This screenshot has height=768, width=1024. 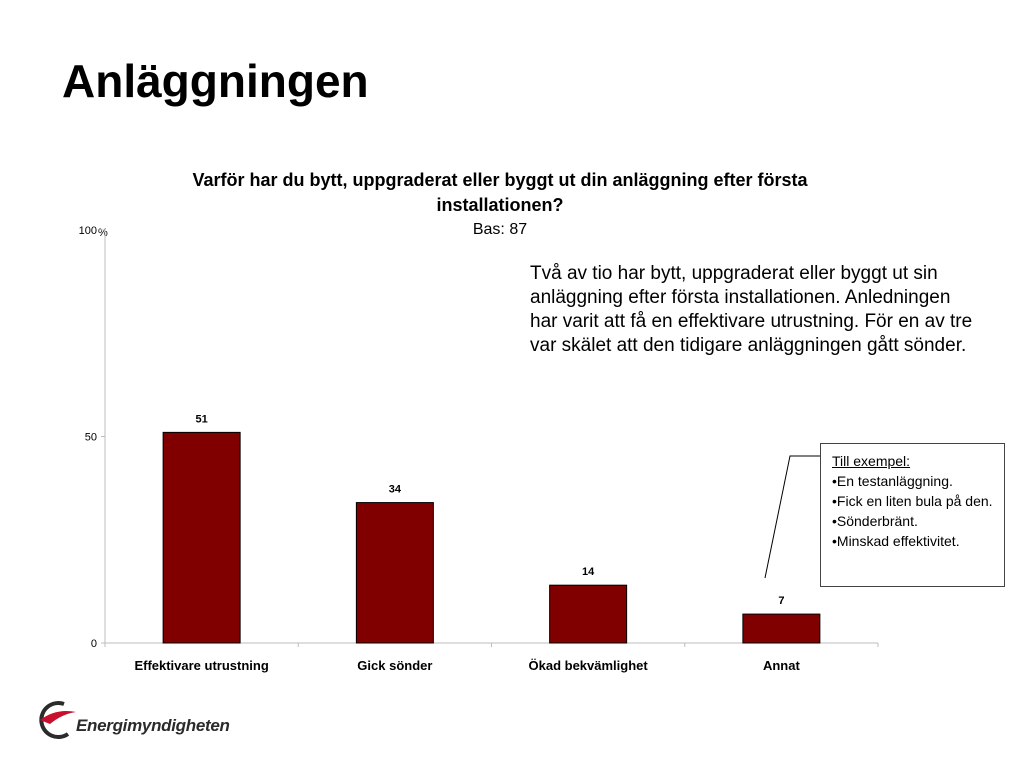 I want to click on callout-heading: Till exempel:, so click(x=871, y=461).